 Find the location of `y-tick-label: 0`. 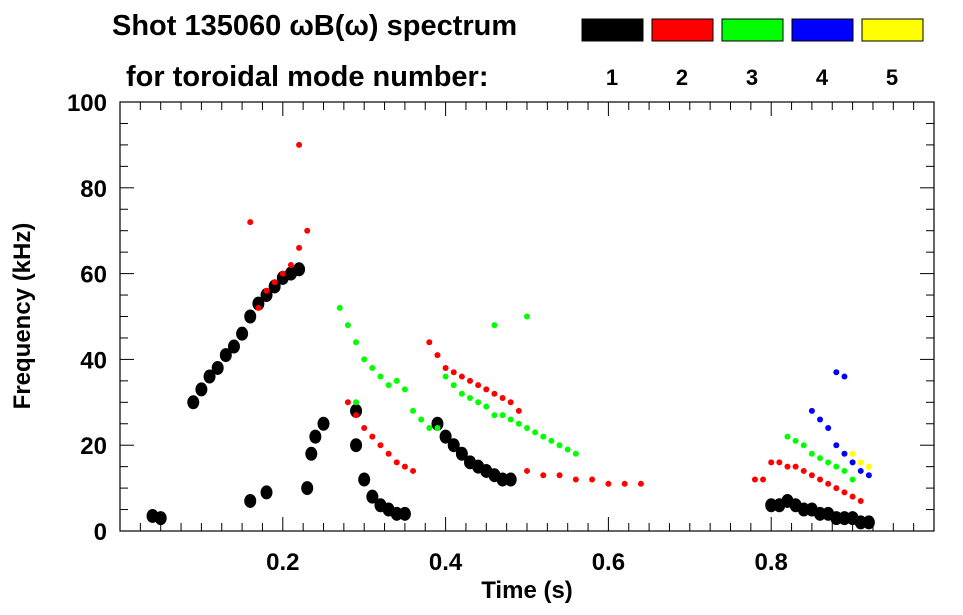

y-tick-label: 0 is located at coordinates (100, 532).